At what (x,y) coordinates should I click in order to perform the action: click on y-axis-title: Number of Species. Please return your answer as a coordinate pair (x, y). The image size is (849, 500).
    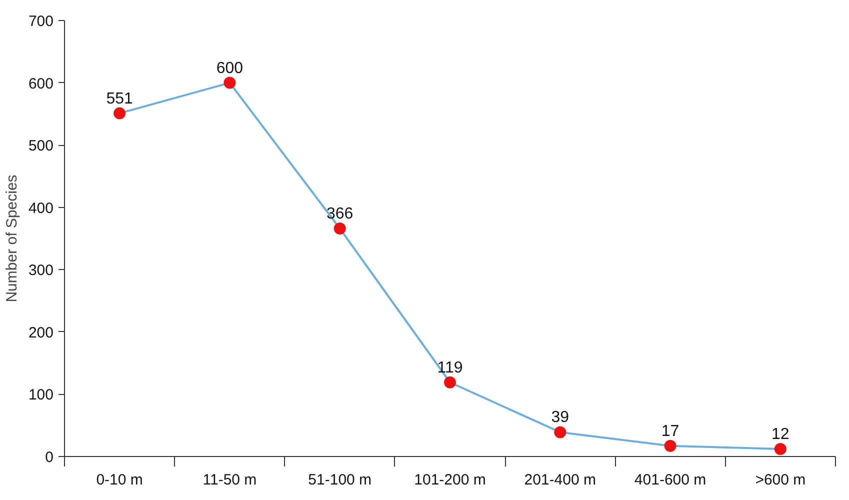
    Looking at the image, I should click on (11, 238).